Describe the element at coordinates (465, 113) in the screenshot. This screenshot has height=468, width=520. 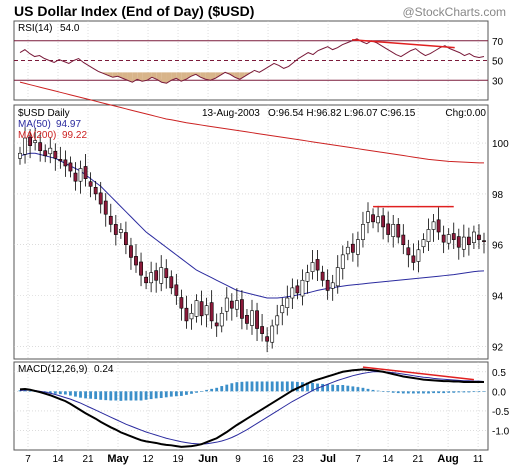
I see `change-label: Chg:0.00` at that location.